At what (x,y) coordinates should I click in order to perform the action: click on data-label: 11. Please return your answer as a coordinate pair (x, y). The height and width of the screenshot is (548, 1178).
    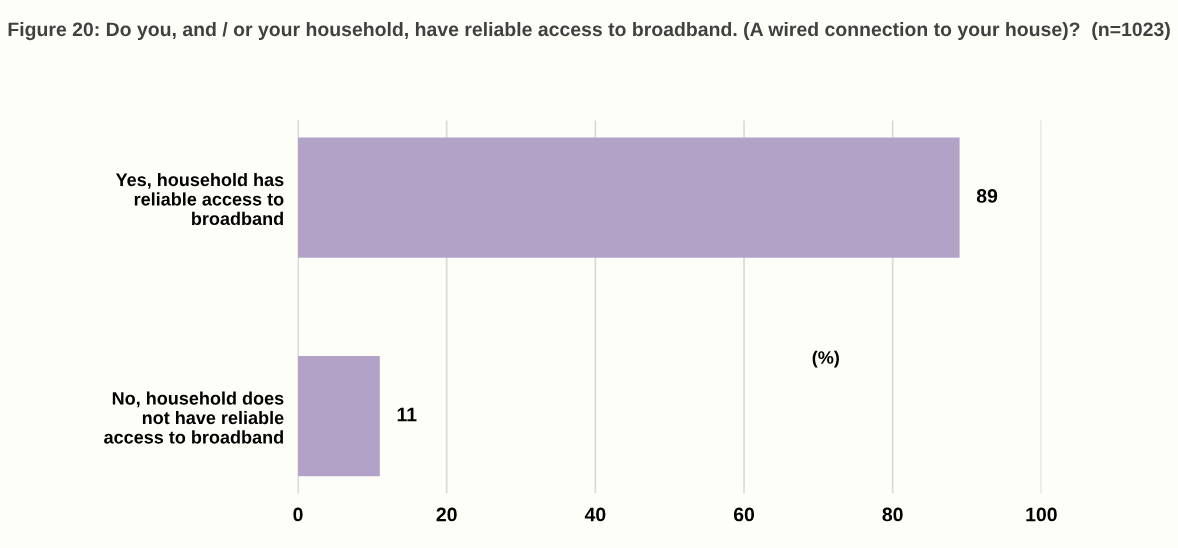
    Looking at the image, I should click on (407, 414).